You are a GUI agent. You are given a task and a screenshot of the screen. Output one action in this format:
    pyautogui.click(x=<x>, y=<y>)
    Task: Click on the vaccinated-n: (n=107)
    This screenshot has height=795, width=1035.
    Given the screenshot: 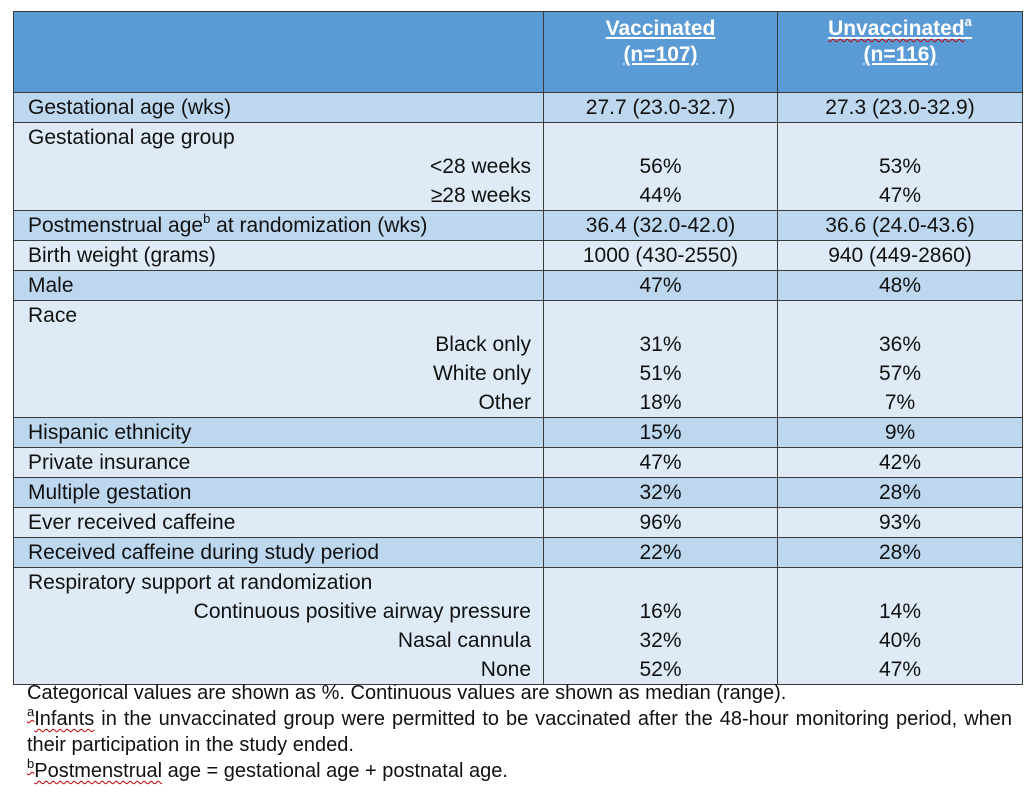 What is the action you would take?
    pyautogui.click(x=660, y=54)
    